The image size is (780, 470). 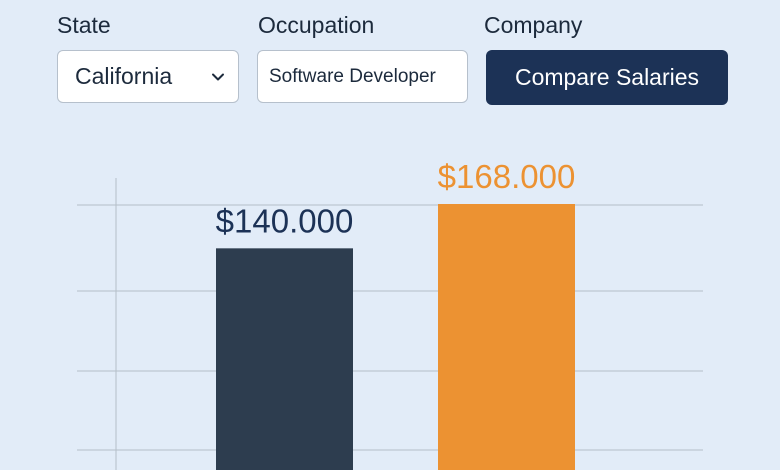 What do you see at coordinates (285, 220) in the screenshot?
I see `chart-data-label: $140.000` at bounding box center [285, 220].